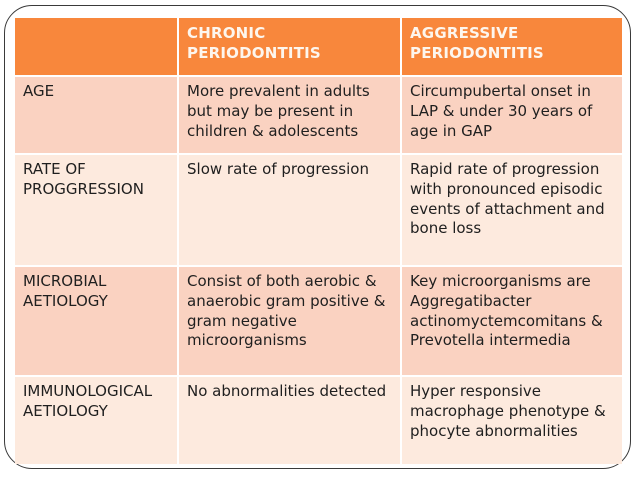  I want to click on cell-rate-chronic: Slow rate of progression, so click(289, 210).